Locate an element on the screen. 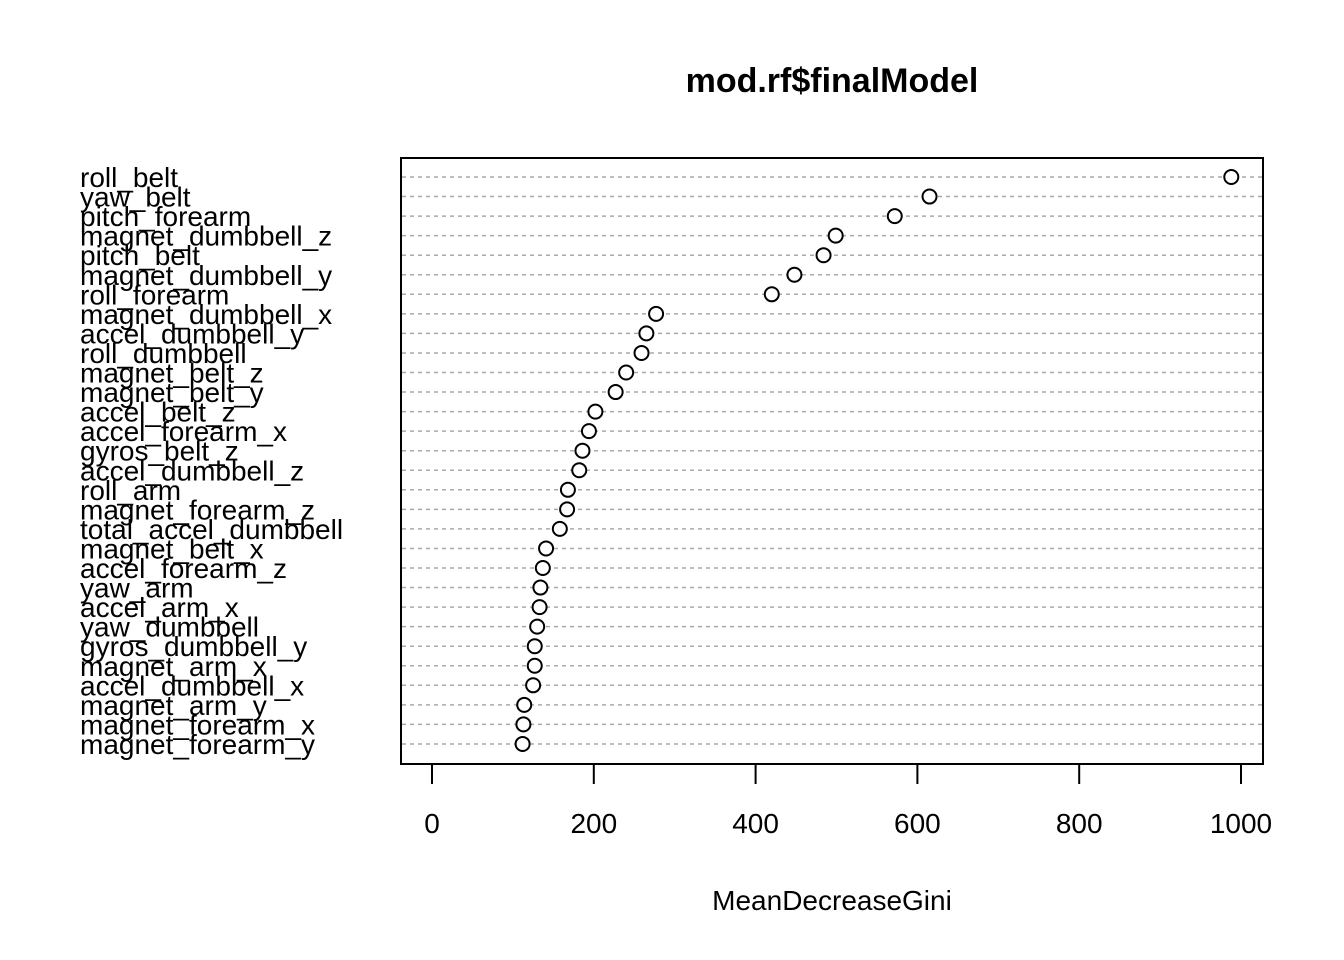 The image size is (1344, 960). category-label: accel_dumbbell_z is located at coordinates (192, 470).